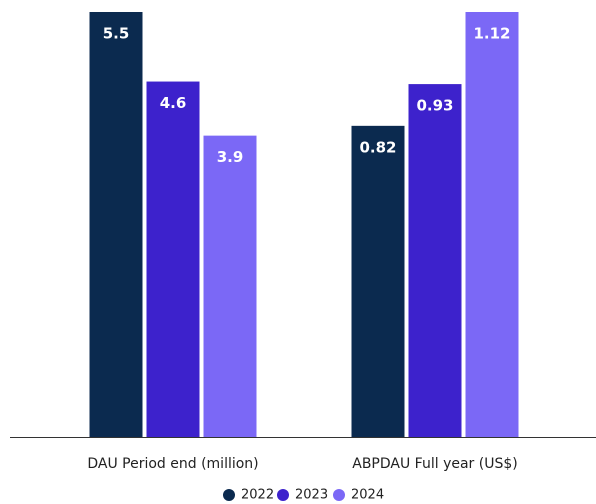 This screenshot has width=596, height=504. What do you see at coordinates (311, 495) in the screenshot?
I see `legend-label: 2023` at bounding box center [311, 495].